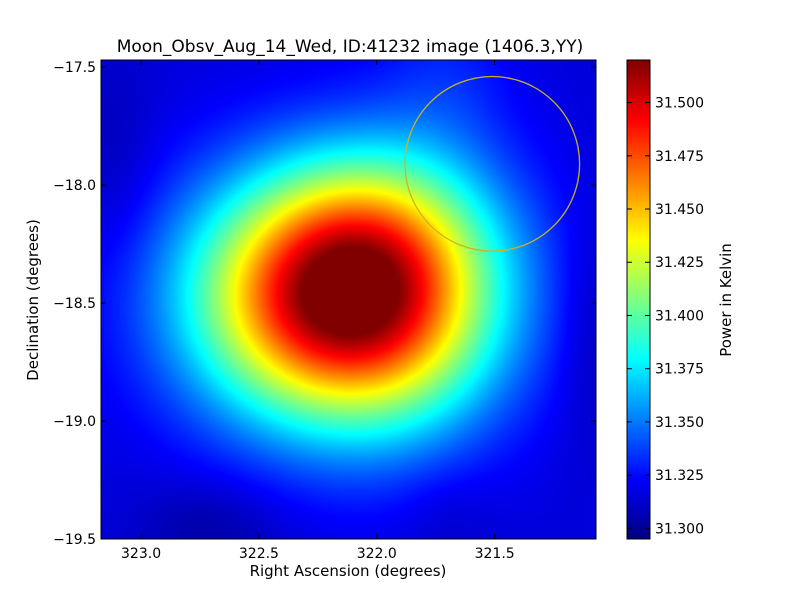 The height and width of the screenshot is (600, 800). What do you see at coordinates (679, 104) in the screenshot?
I see `colorbar-tick-label: 31.500` at bounding box center [679, 104].